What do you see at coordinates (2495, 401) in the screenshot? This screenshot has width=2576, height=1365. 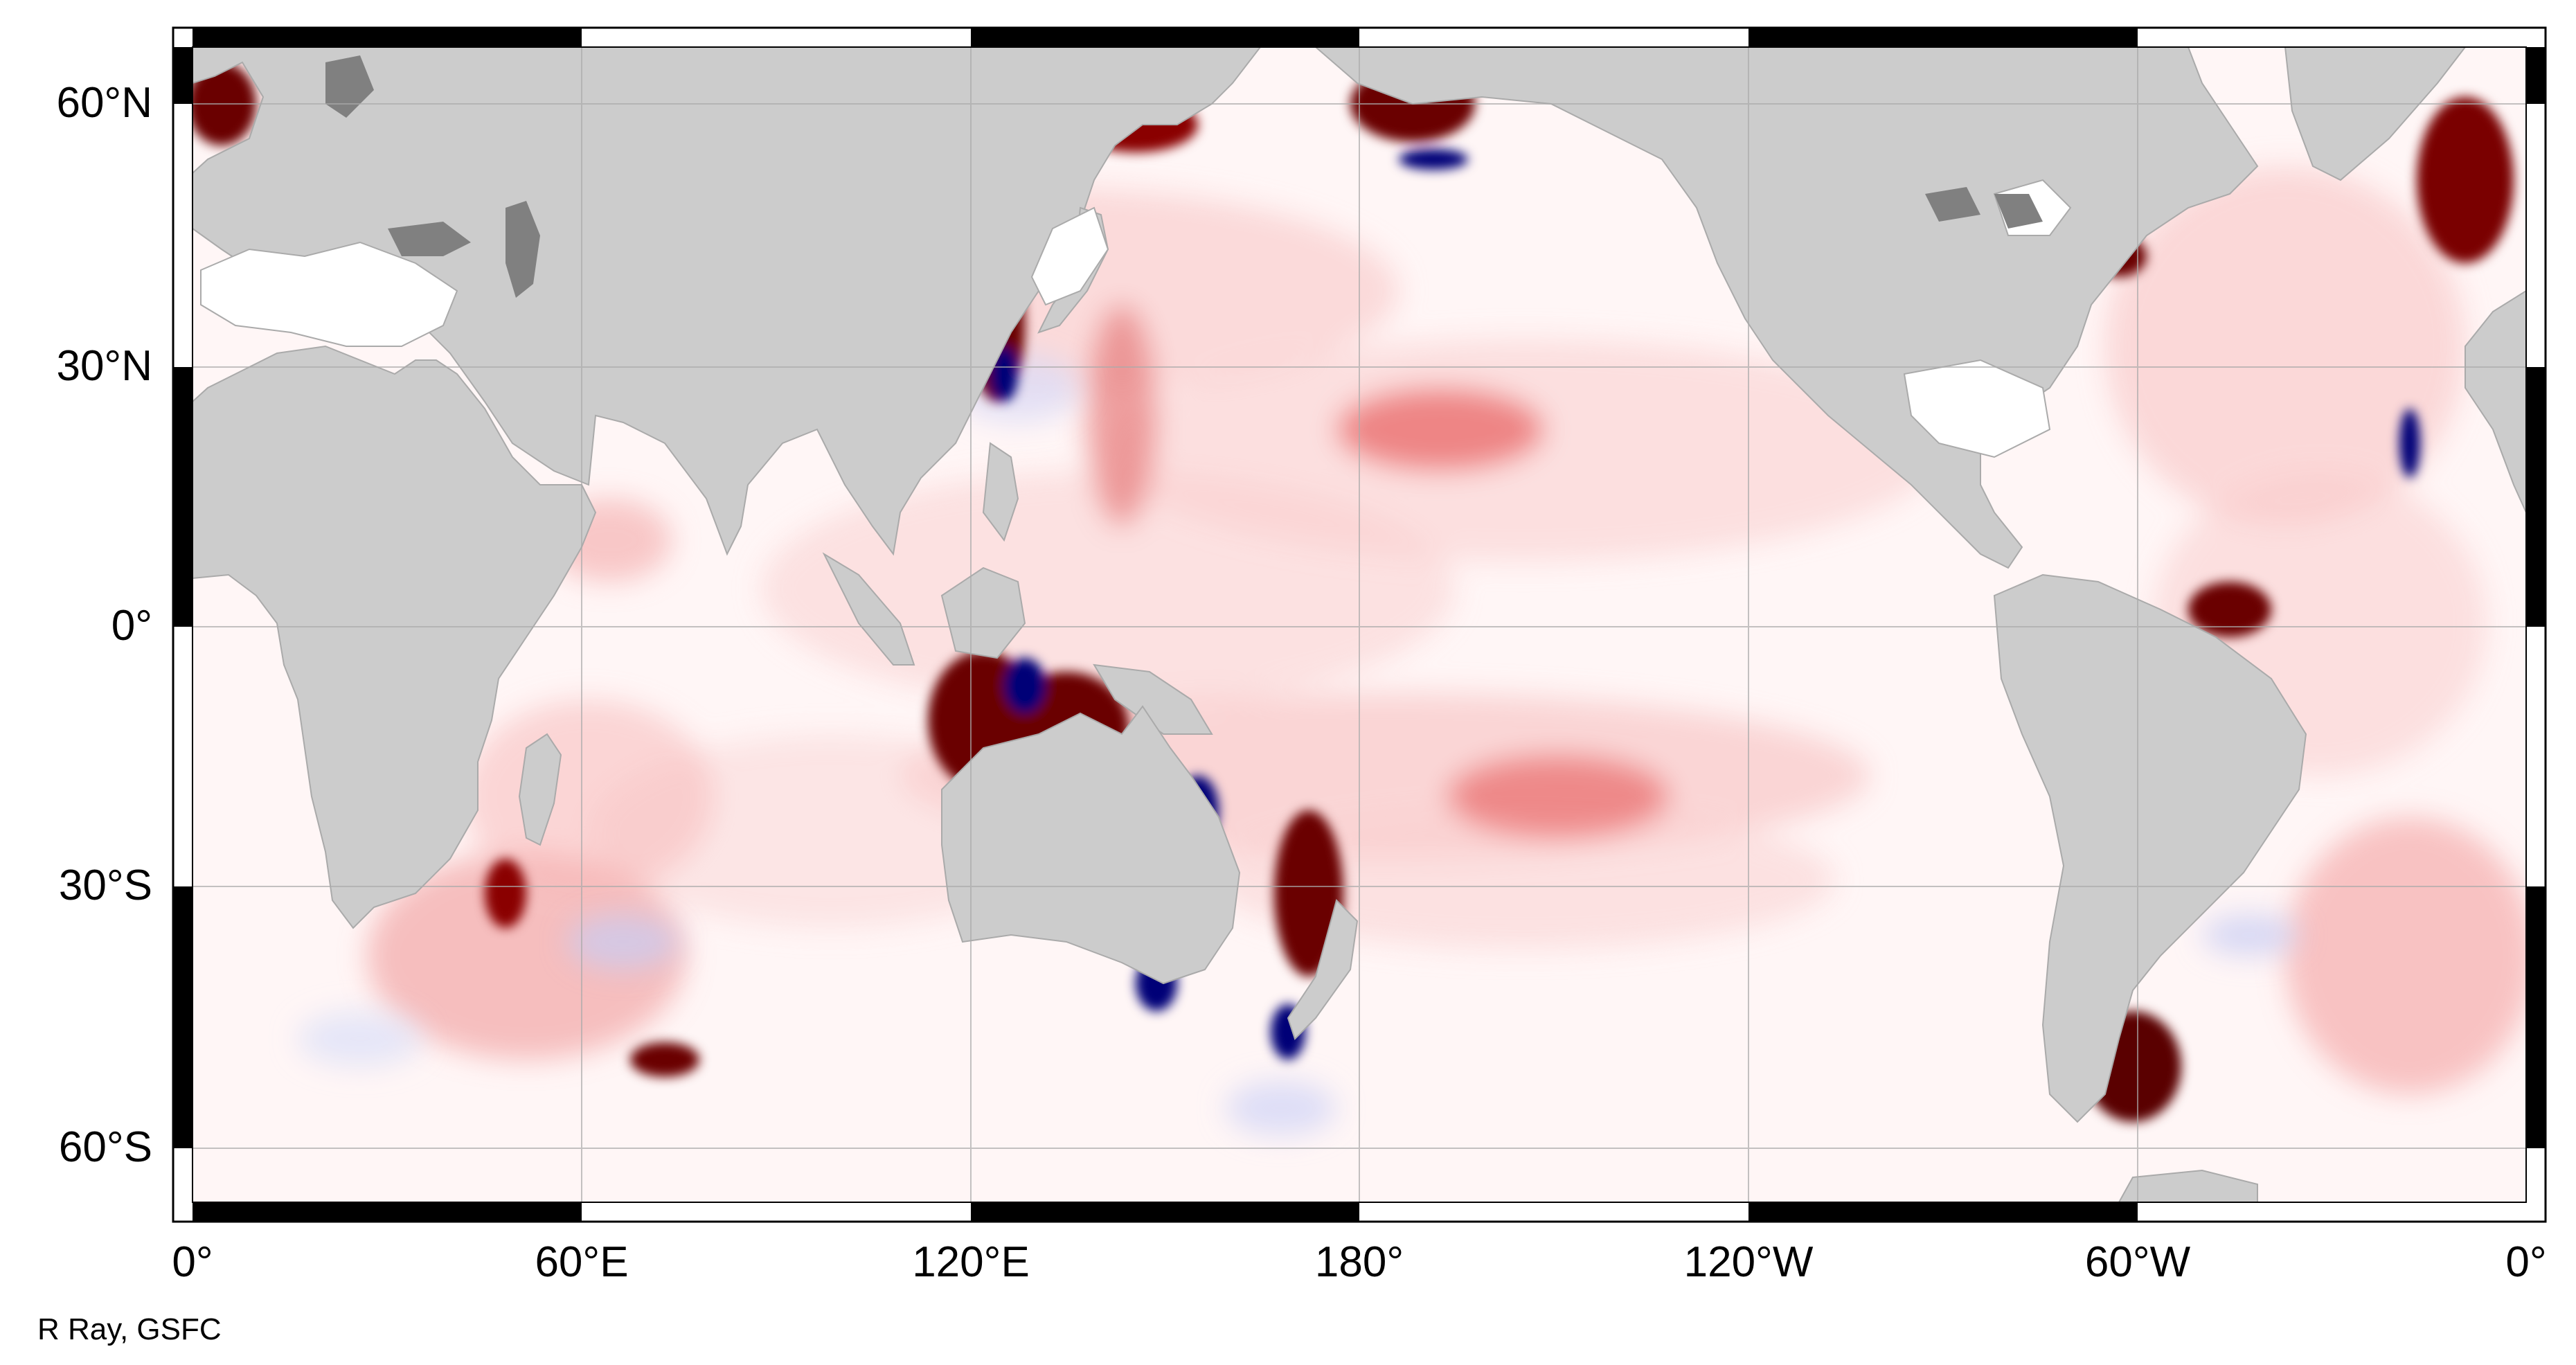 I see `land-europe-east-edge` at bounding box center [2495, 401].